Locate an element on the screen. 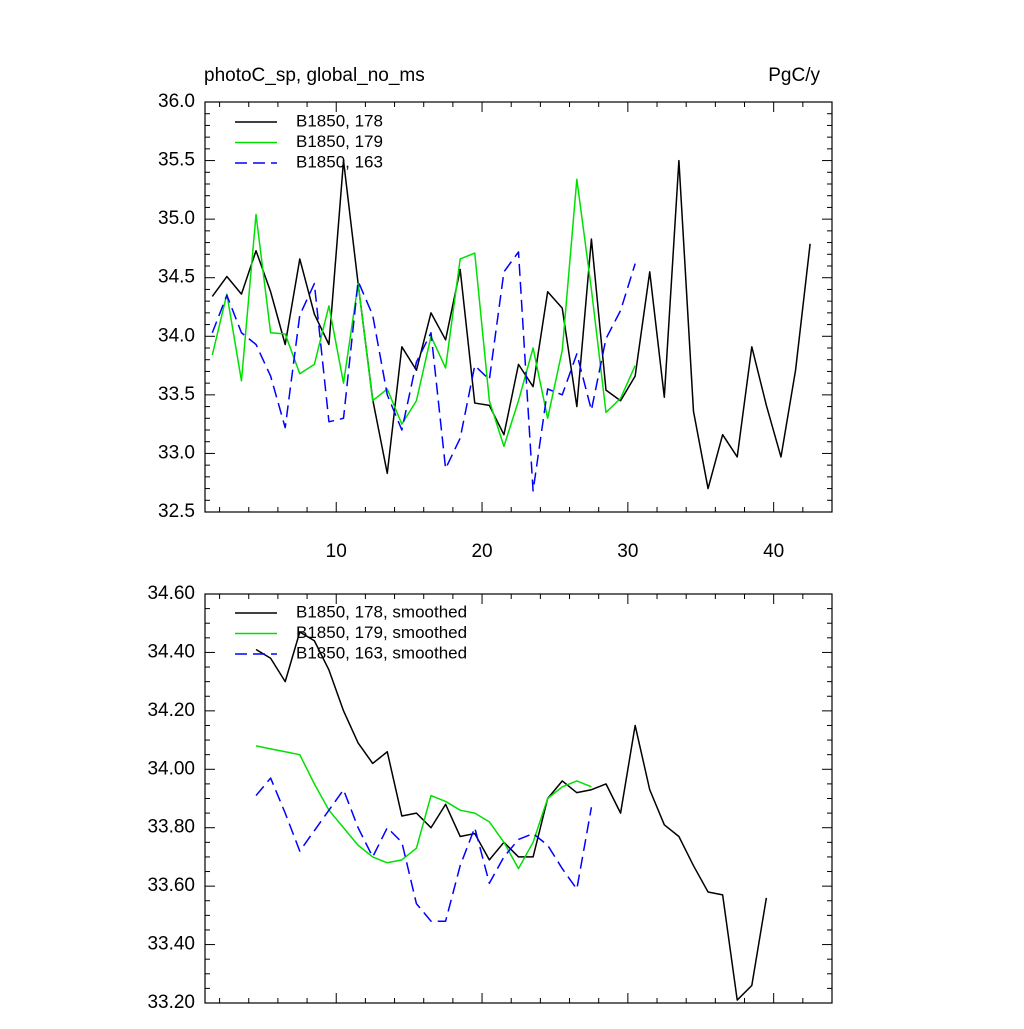 Image resolution: width=1024 pixels, height=1029 pixels. y-tick-label: 34.5 is located at coordinates (176, 277).